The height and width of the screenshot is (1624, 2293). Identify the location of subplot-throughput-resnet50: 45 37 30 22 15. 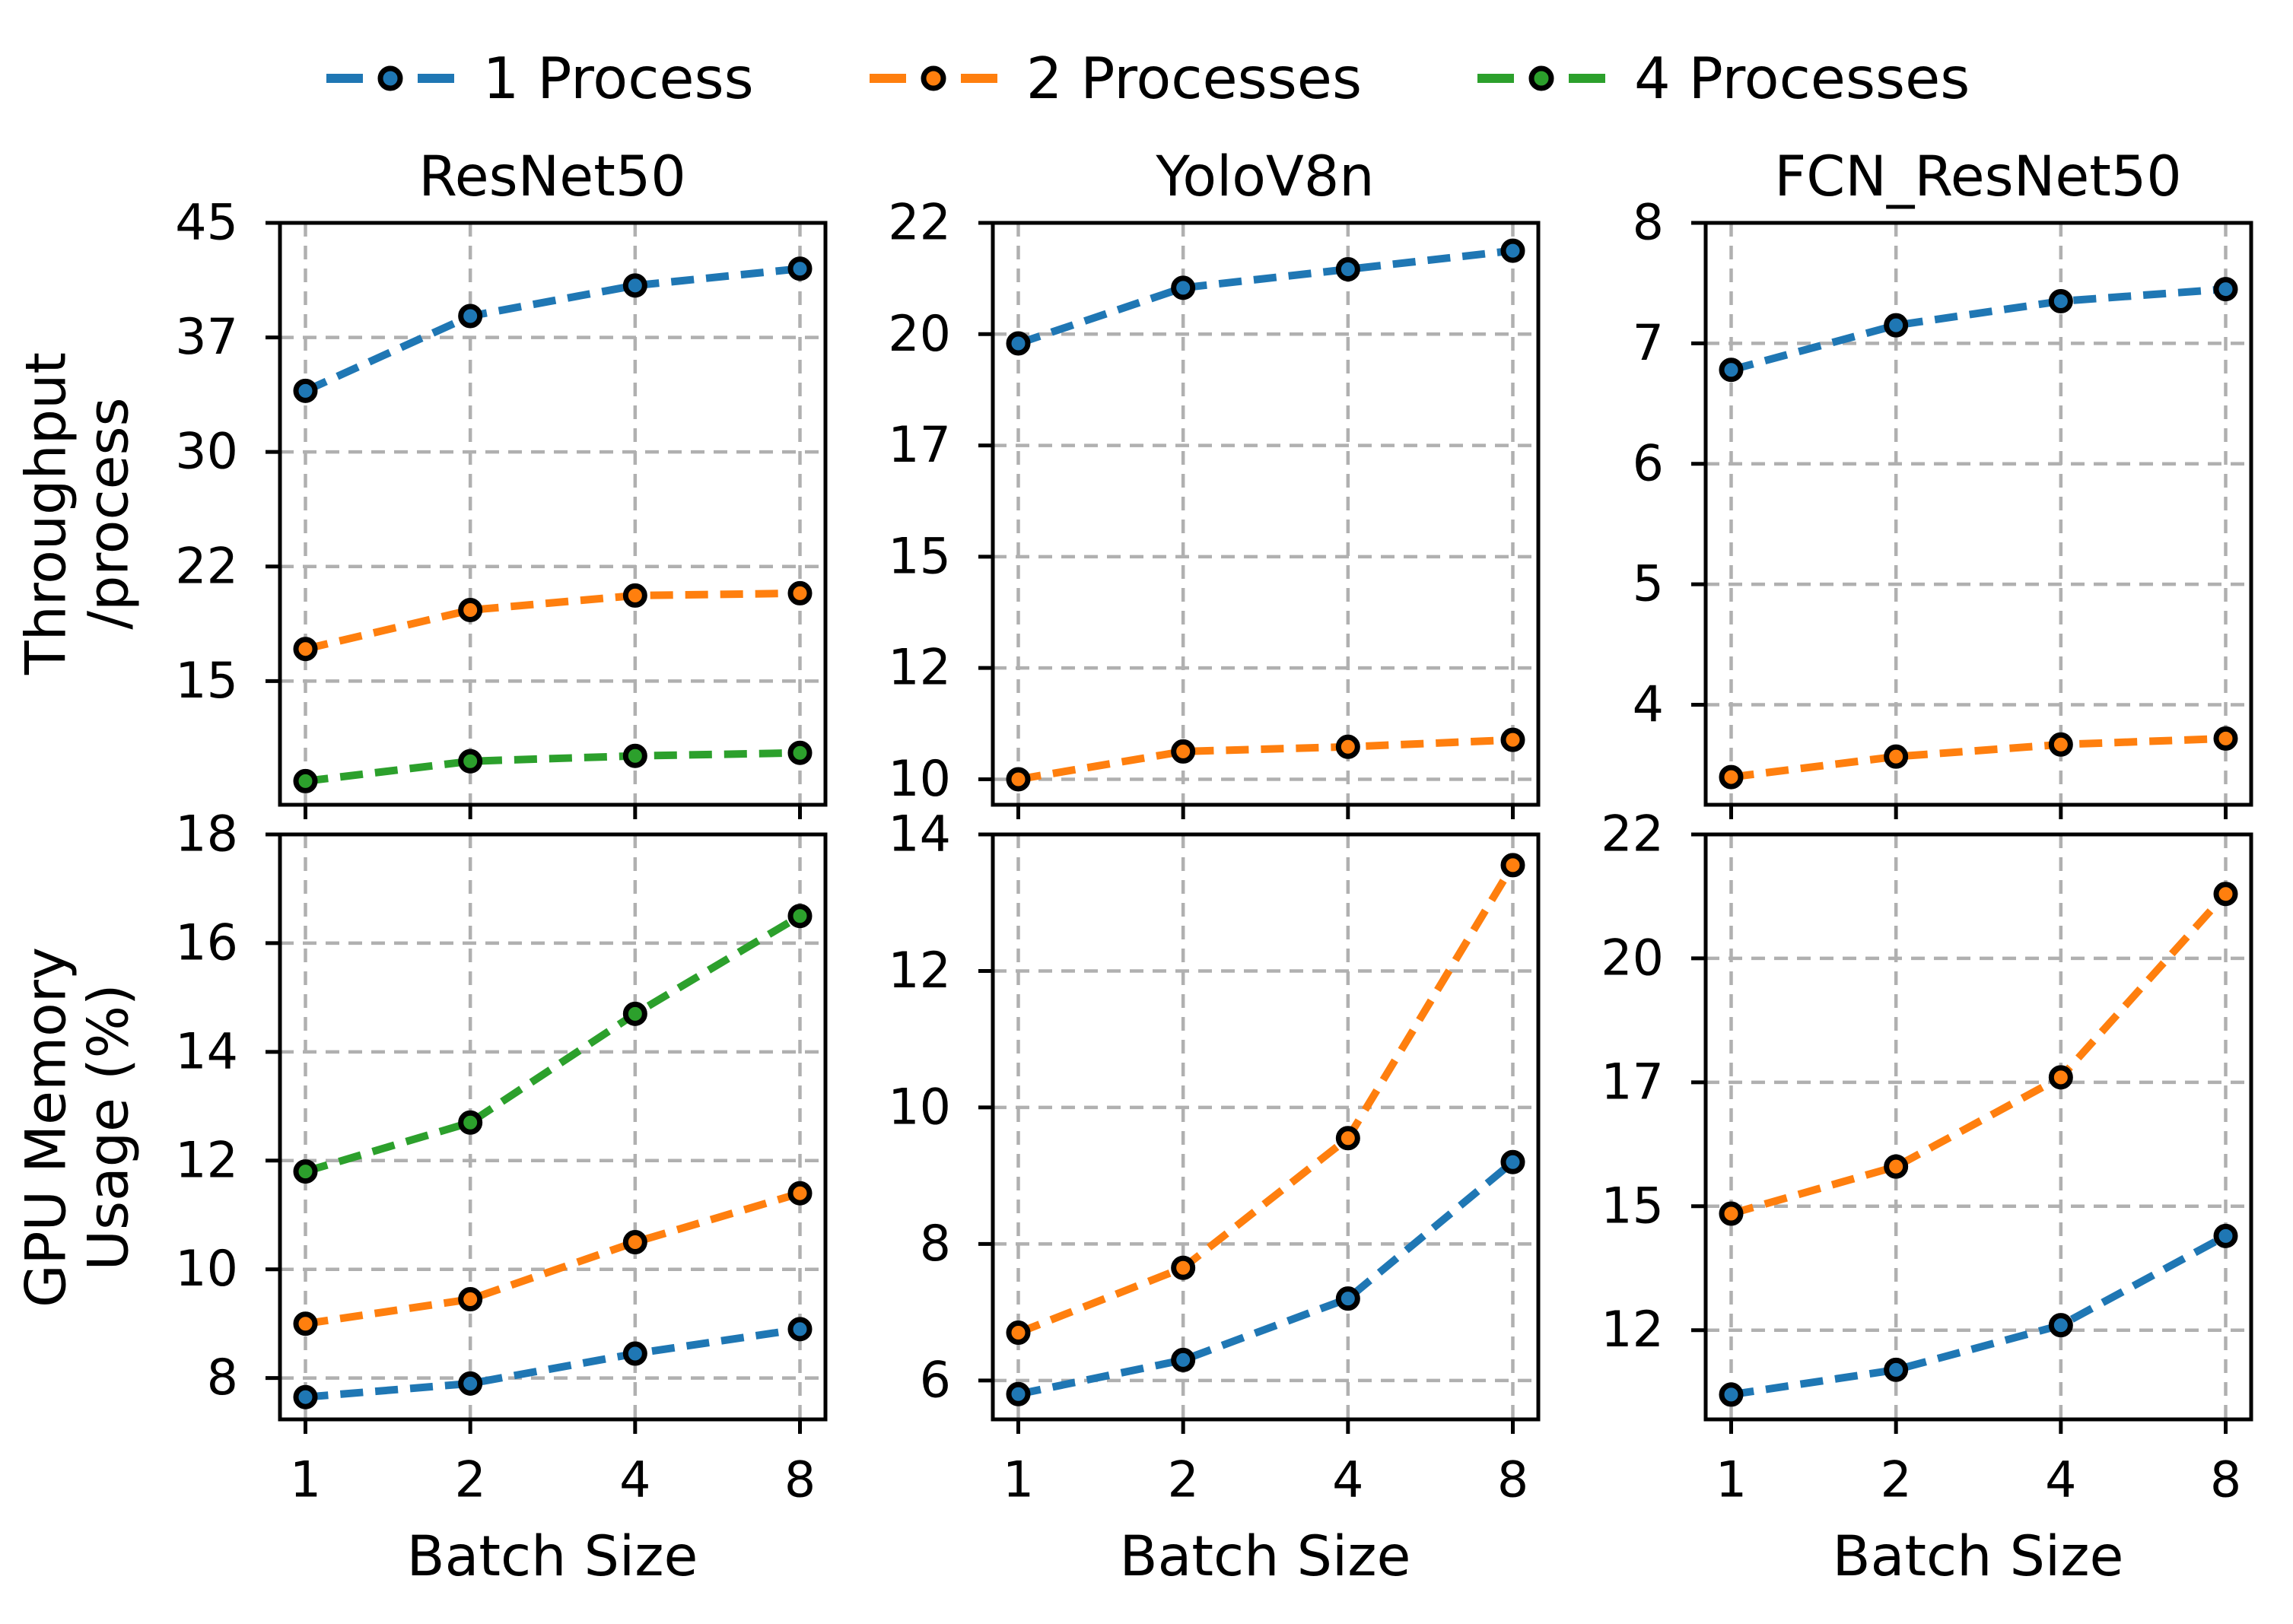
(501, 507).